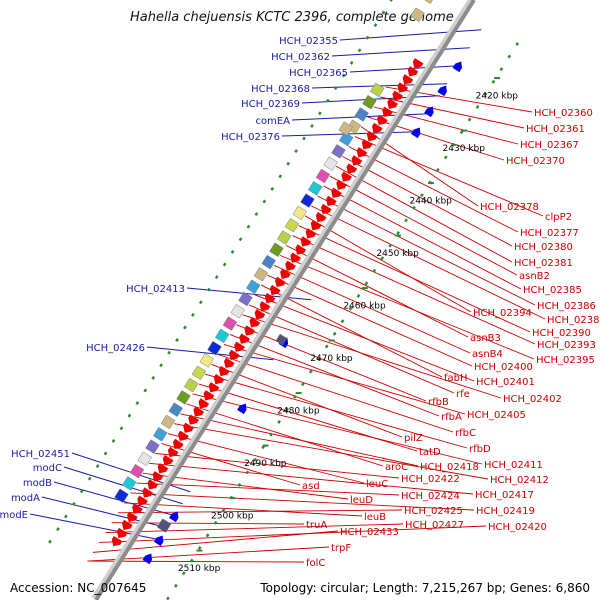  What do you see at coordinates (504, 495) in the screenshot?
I see `gene-label-right: HCH_02417` at bounding box center [504, 495].